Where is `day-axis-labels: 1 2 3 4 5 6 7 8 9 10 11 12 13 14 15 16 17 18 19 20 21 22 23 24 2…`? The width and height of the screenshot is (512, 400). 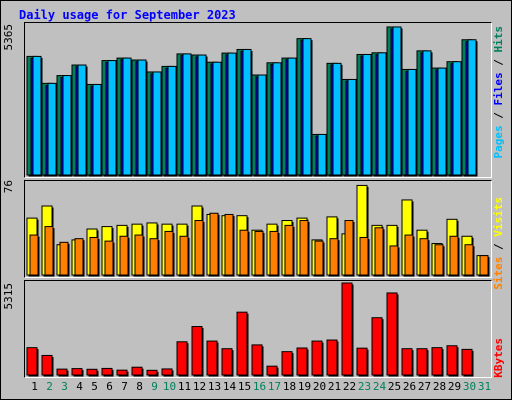 day-axis-labels: 1 2 3 4 5 6 7 8 9 10 11 12 13 14 15 16 17 18 19 20 21 22 23 24 2… is located at coordinates (257, 387).